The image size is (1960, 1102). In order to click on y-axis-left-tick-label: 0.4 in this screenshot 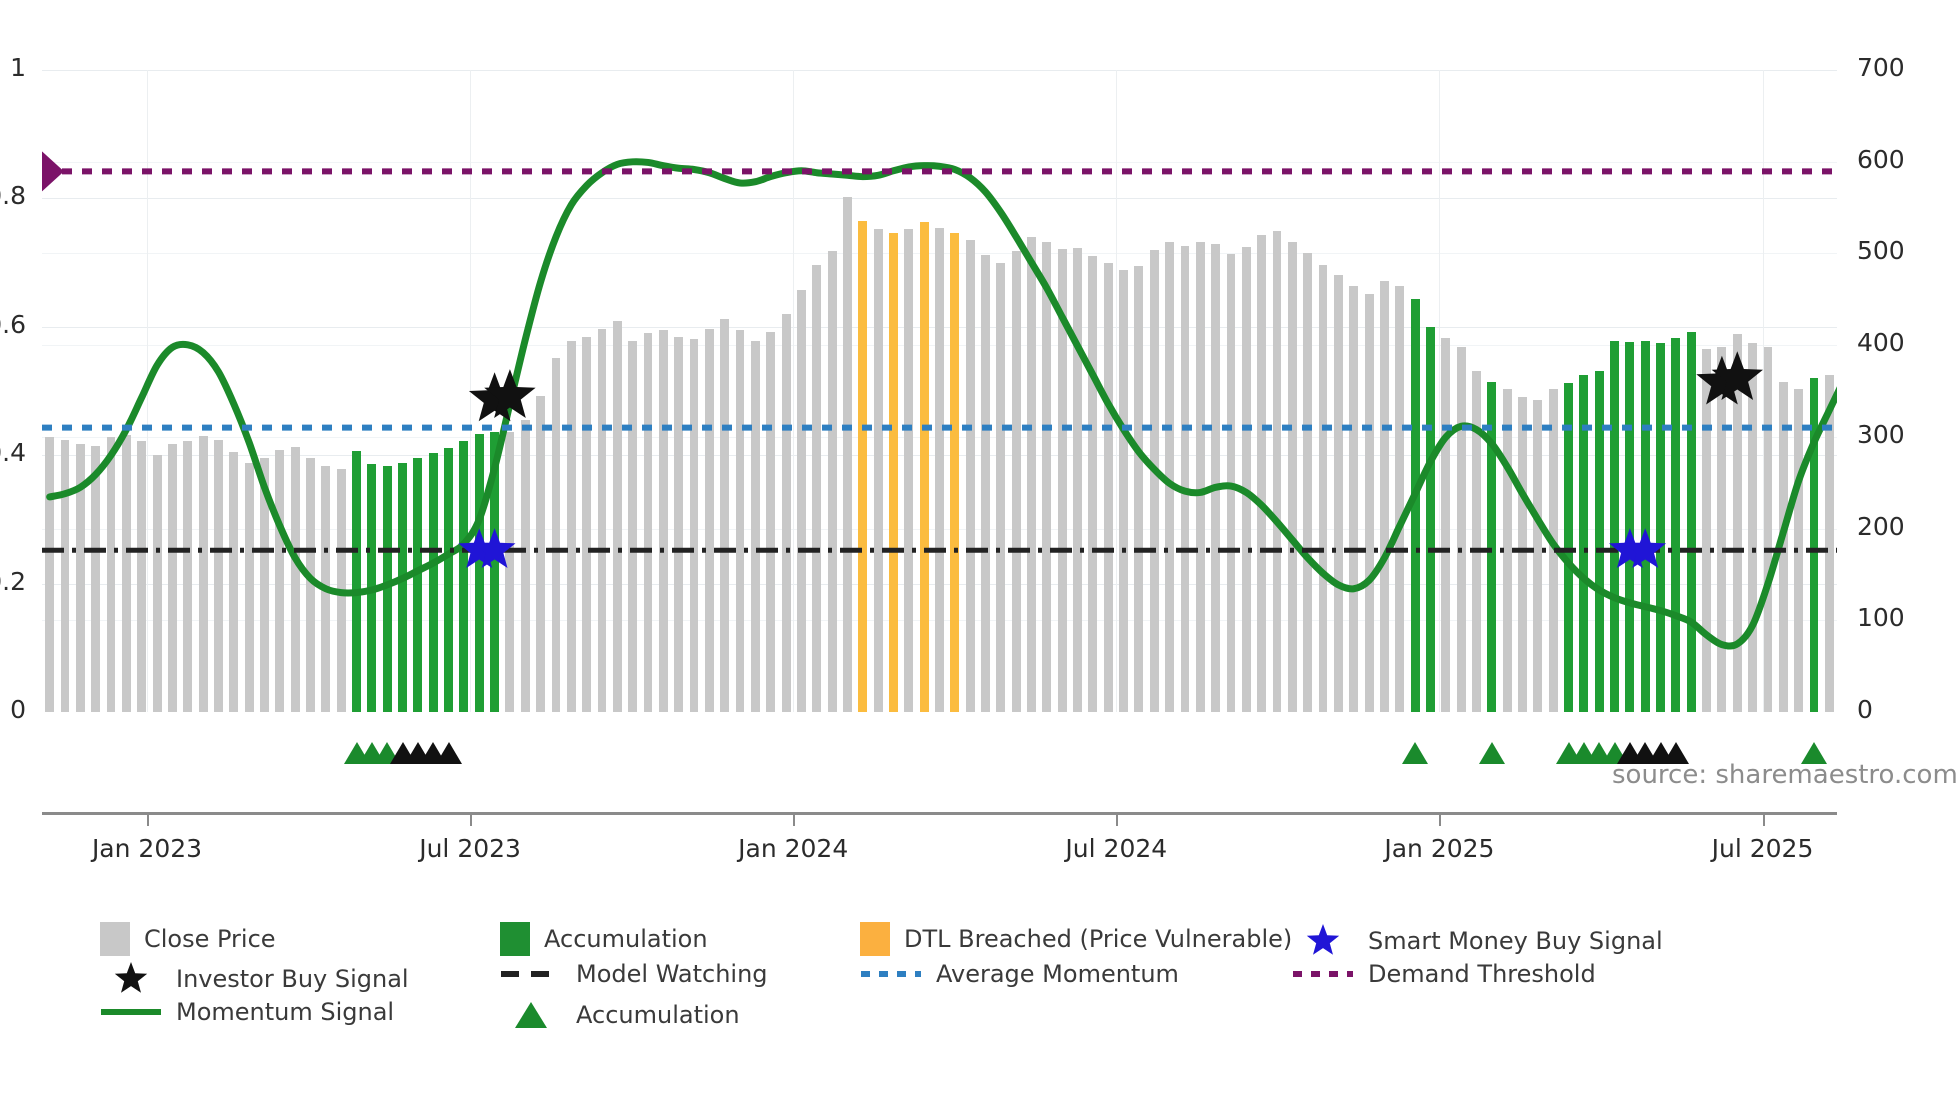, I will do `click(13, 453)`.